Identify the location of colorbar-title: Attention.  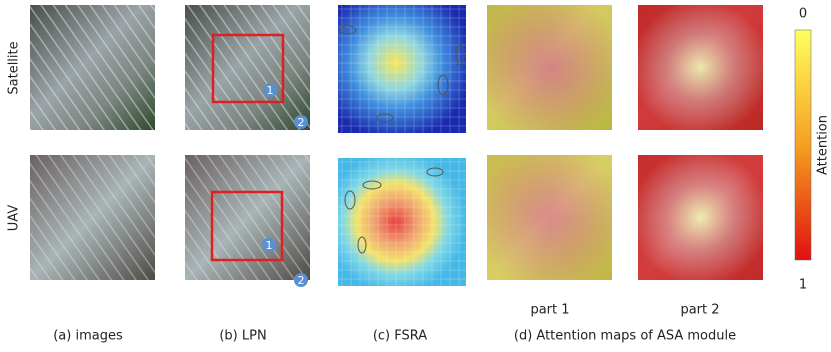
(823, 145).